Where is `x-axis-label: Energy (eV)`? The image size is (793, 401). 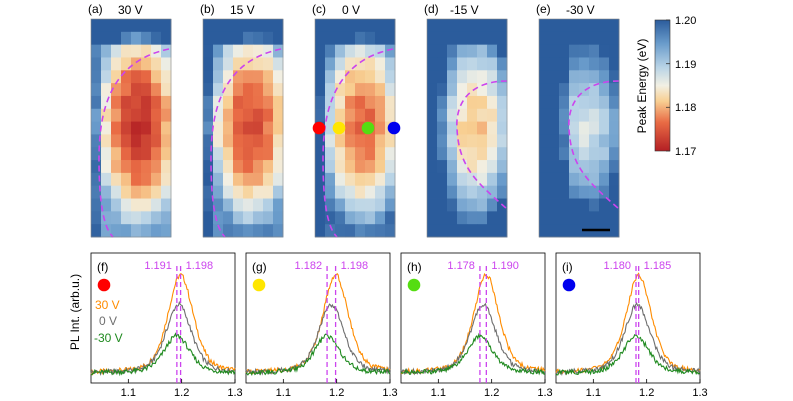
x-axis-label: Energy (eV) is located at coordinates (628, 400).